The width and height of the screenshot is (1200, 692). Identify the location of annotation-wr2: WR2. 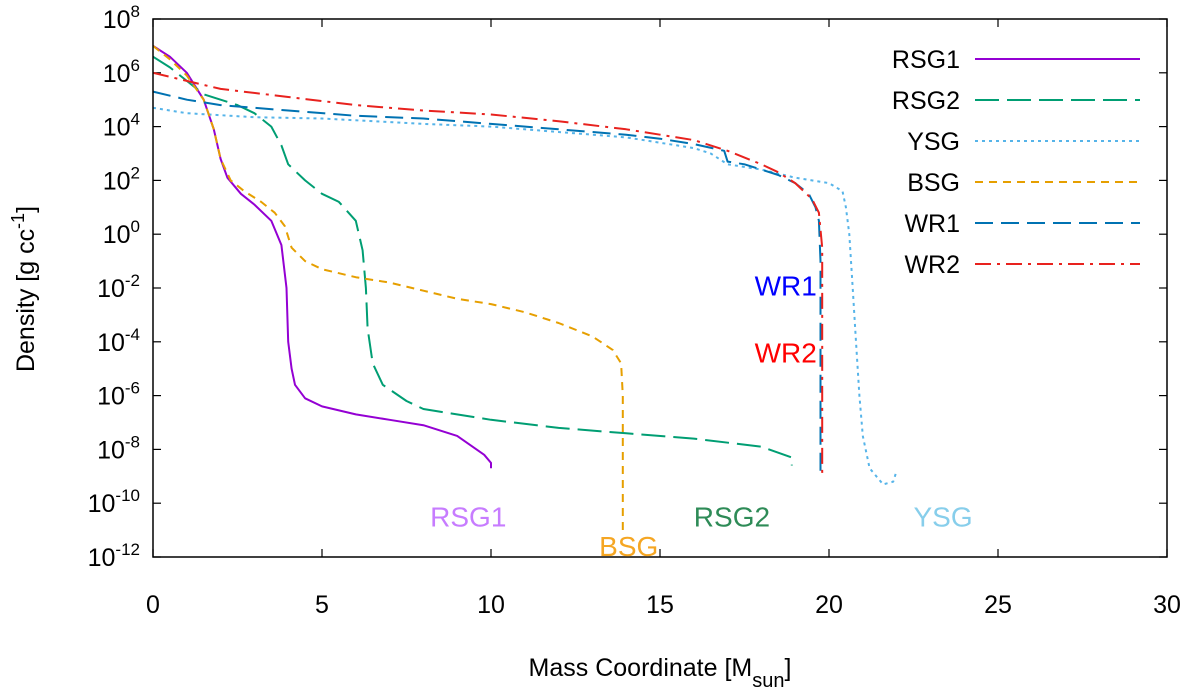
(786, 353).